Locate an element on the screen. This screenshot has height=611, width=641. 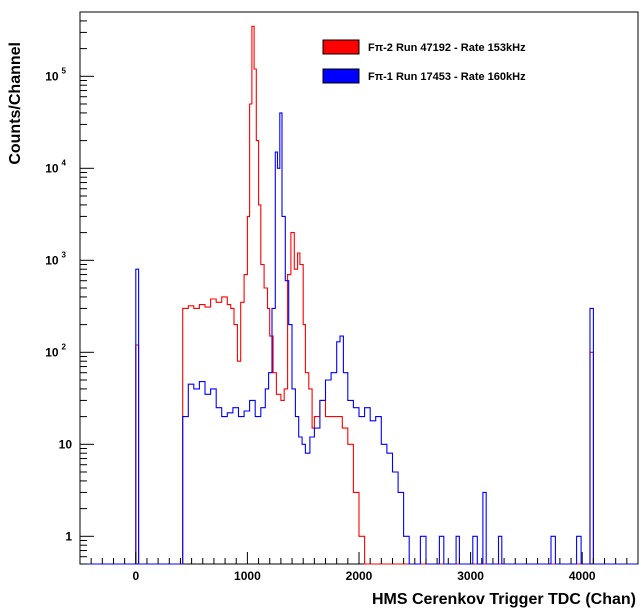
x-axis: 0 1000 2000 3000 4000 is located at coordinates (359, 567).